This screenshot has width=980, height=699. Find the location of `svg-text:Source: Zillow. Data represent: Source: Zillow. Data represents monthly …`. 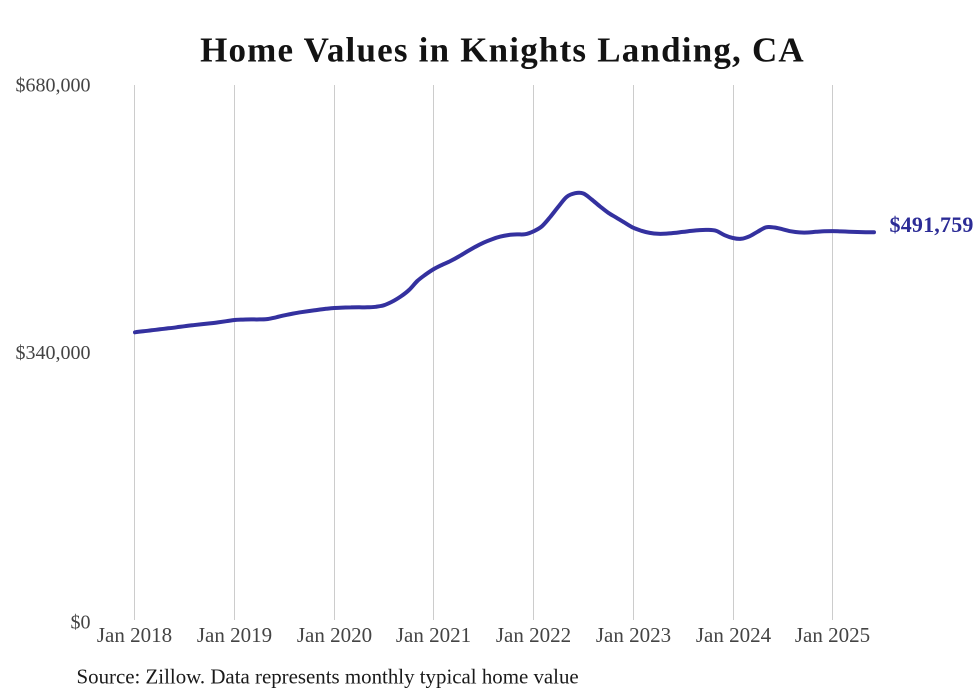

svg-text:Source: Zillow. Data represent: Source: Zillow. Data represents monthly … is located at coordinates (328, 677).